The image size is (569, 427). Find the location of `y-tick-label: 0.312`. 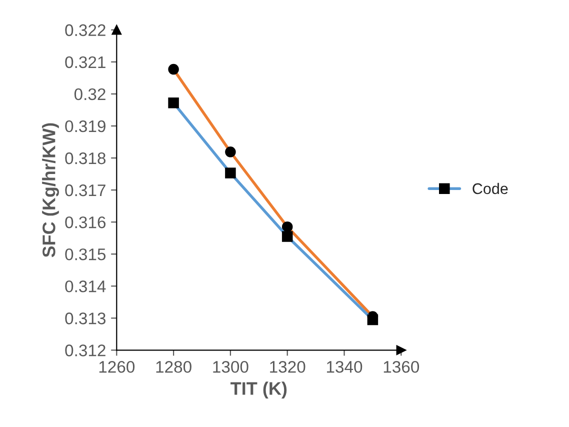

y-tick-label: 0.312 is located at coordinates (85, 350).